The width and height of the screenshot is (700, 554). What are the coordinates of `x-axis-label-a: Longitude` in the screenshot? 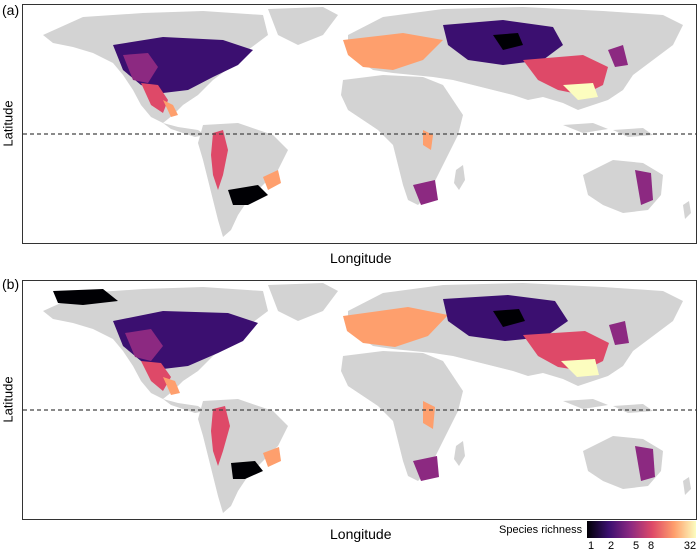 It's located at (361, 258).